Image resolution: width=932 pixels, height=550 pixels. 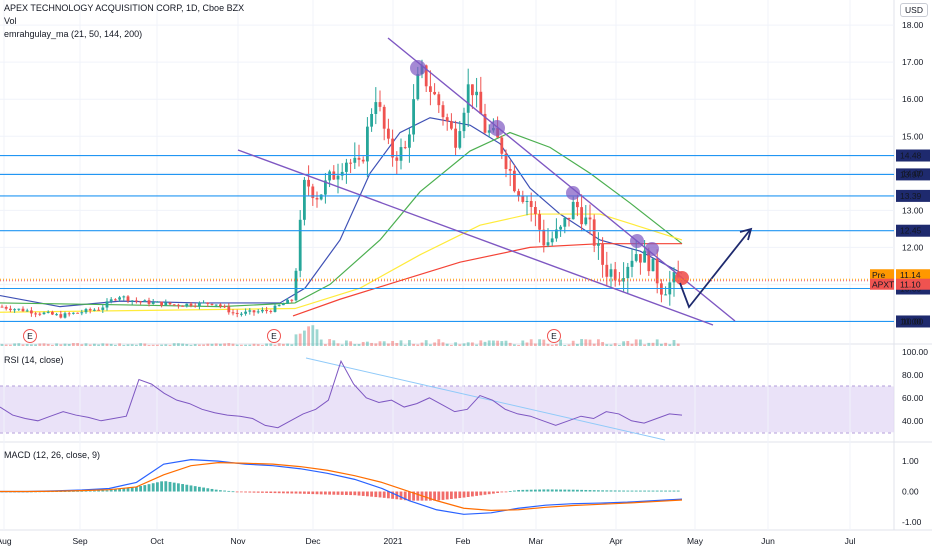 I want to click on price-tick-label: 10.00, so click(x=913, y=321).